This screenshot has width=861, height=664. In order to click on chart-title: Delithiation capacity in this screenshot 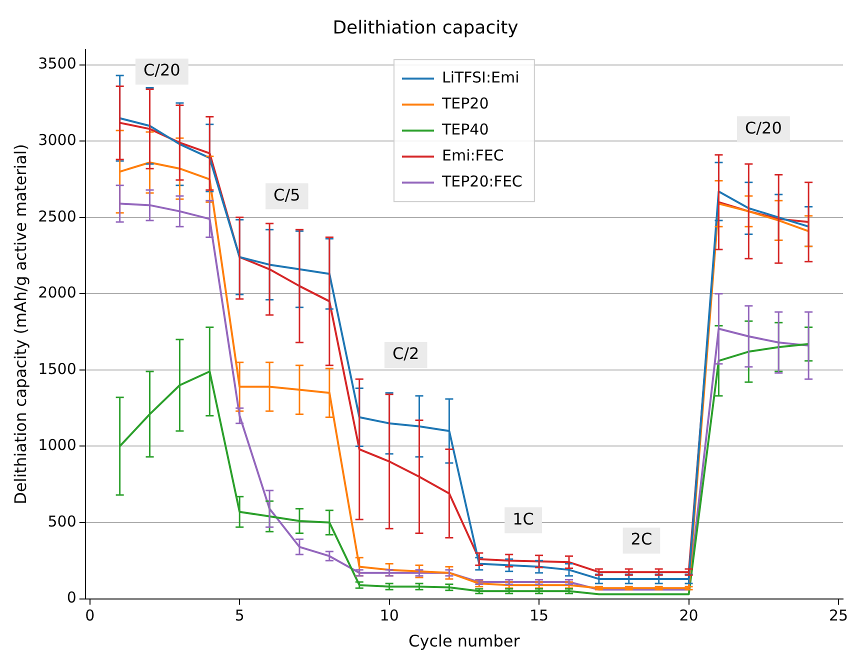, I will do `click(425, 27)`.